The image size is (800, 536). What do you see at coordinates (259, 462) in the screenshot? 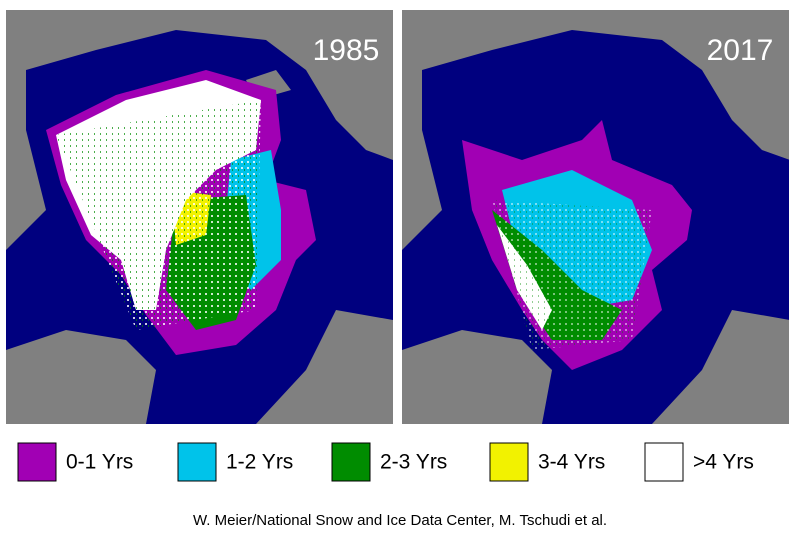
I see `legend-label: 1-2 Yrs` at bounding box center [259, 462].